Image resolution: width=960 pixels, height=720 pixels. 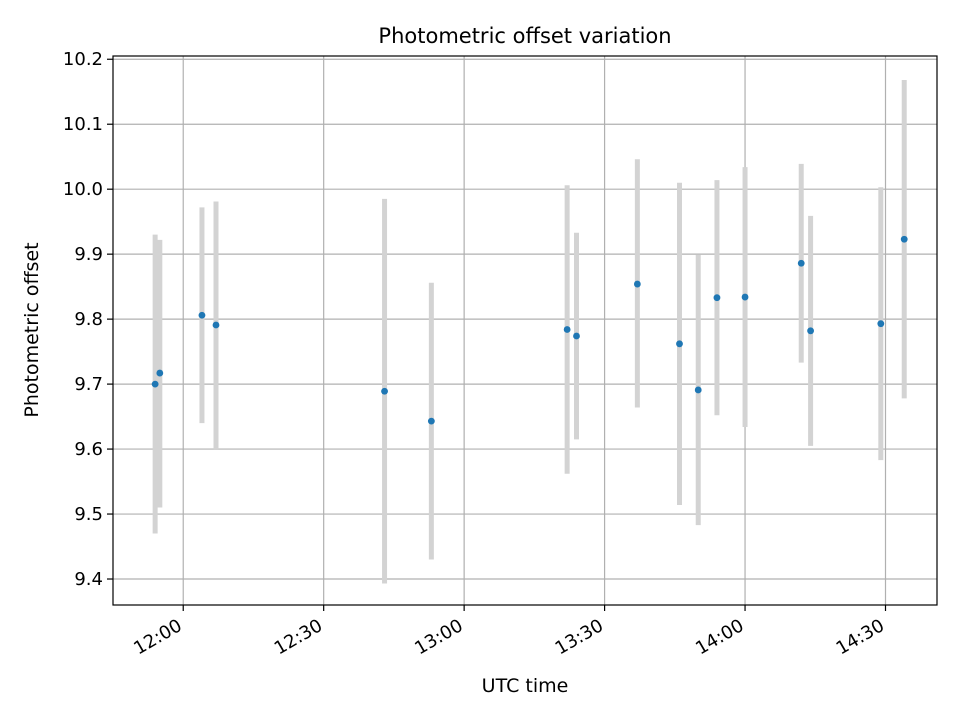 I want to click on y-tick-label: 10.1, so click(x=83, y=124).